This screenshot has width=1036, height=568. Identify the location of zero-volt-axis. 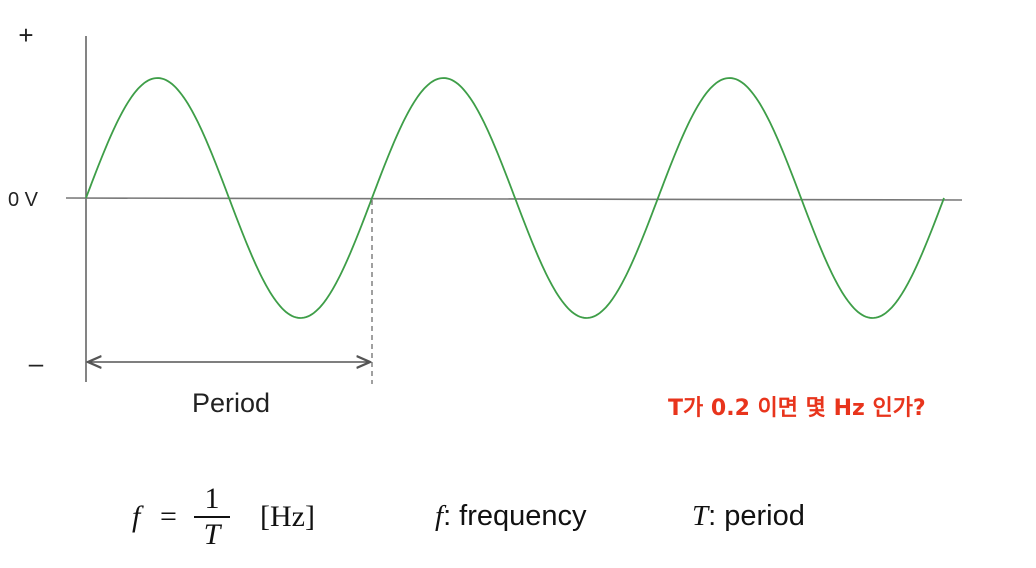
(514, 199).